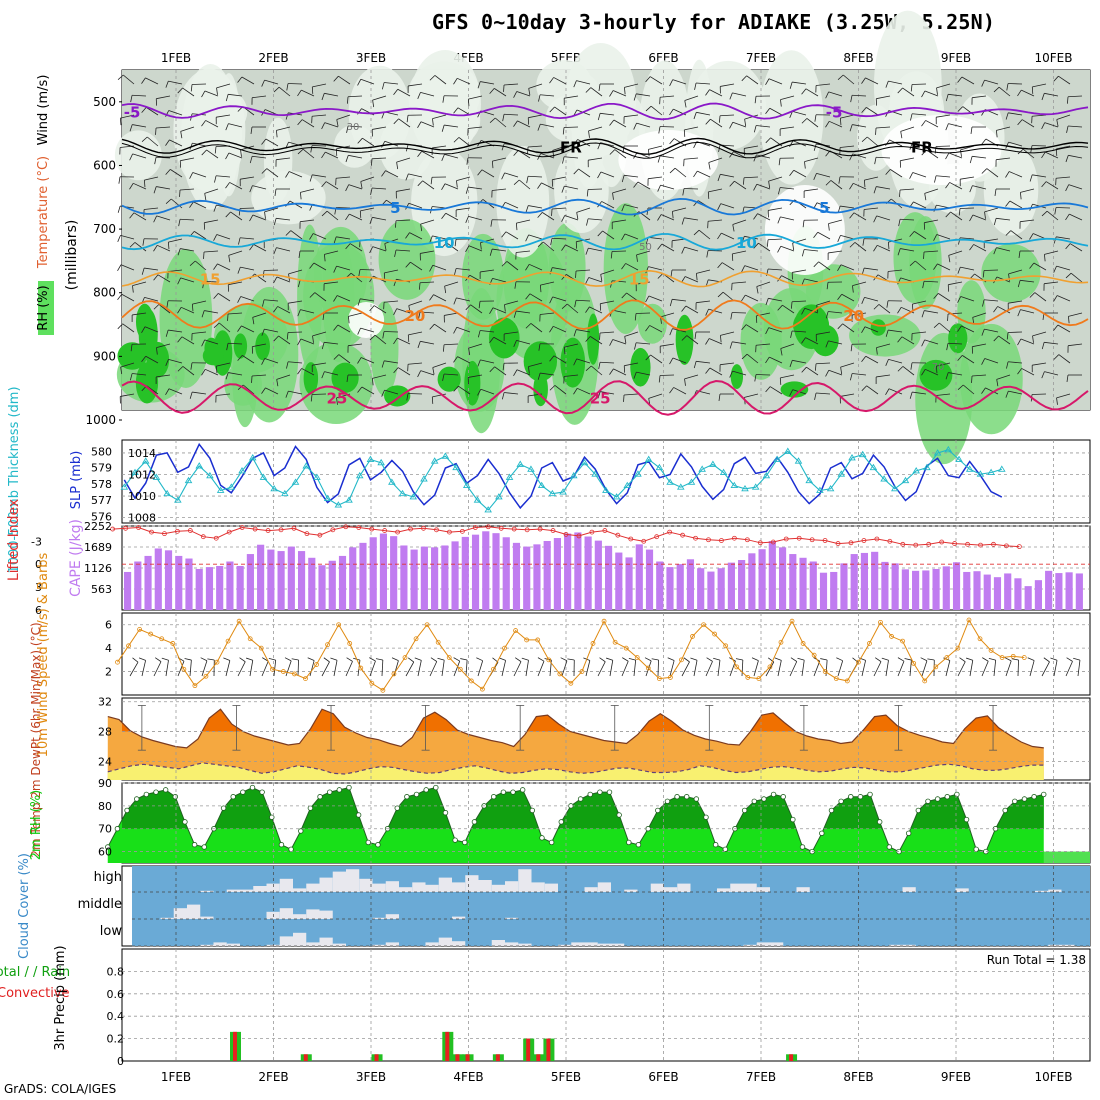 Image resolution: width=1100 pixels, height=1100 pixels. Describe the element at coordinates (575, 820) in the screenshot. I see `rh2m-line` at that location.